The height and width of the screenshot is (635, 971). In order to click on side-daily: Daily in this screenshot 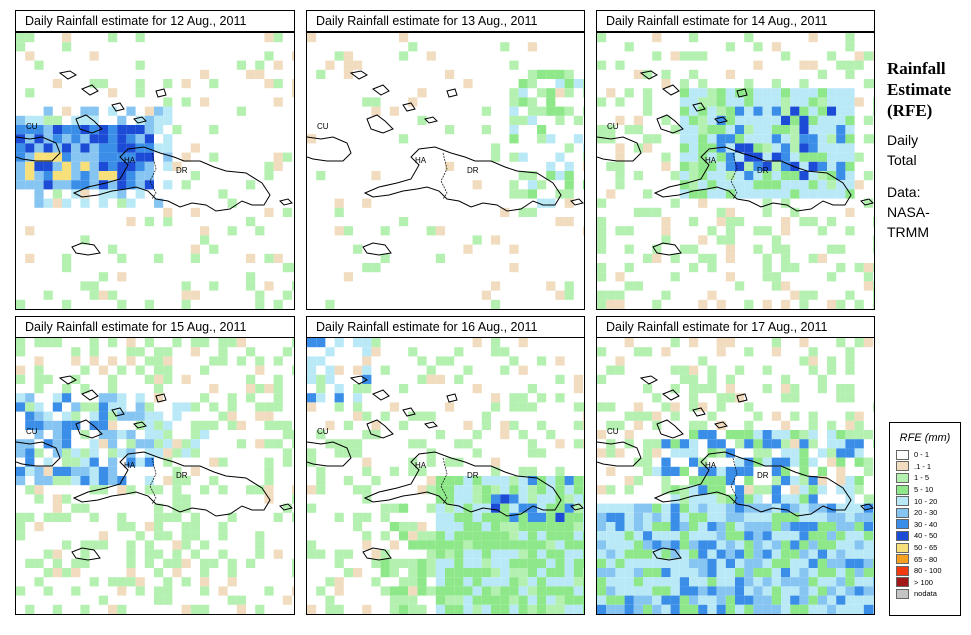, I will do `click(903, 140)`.